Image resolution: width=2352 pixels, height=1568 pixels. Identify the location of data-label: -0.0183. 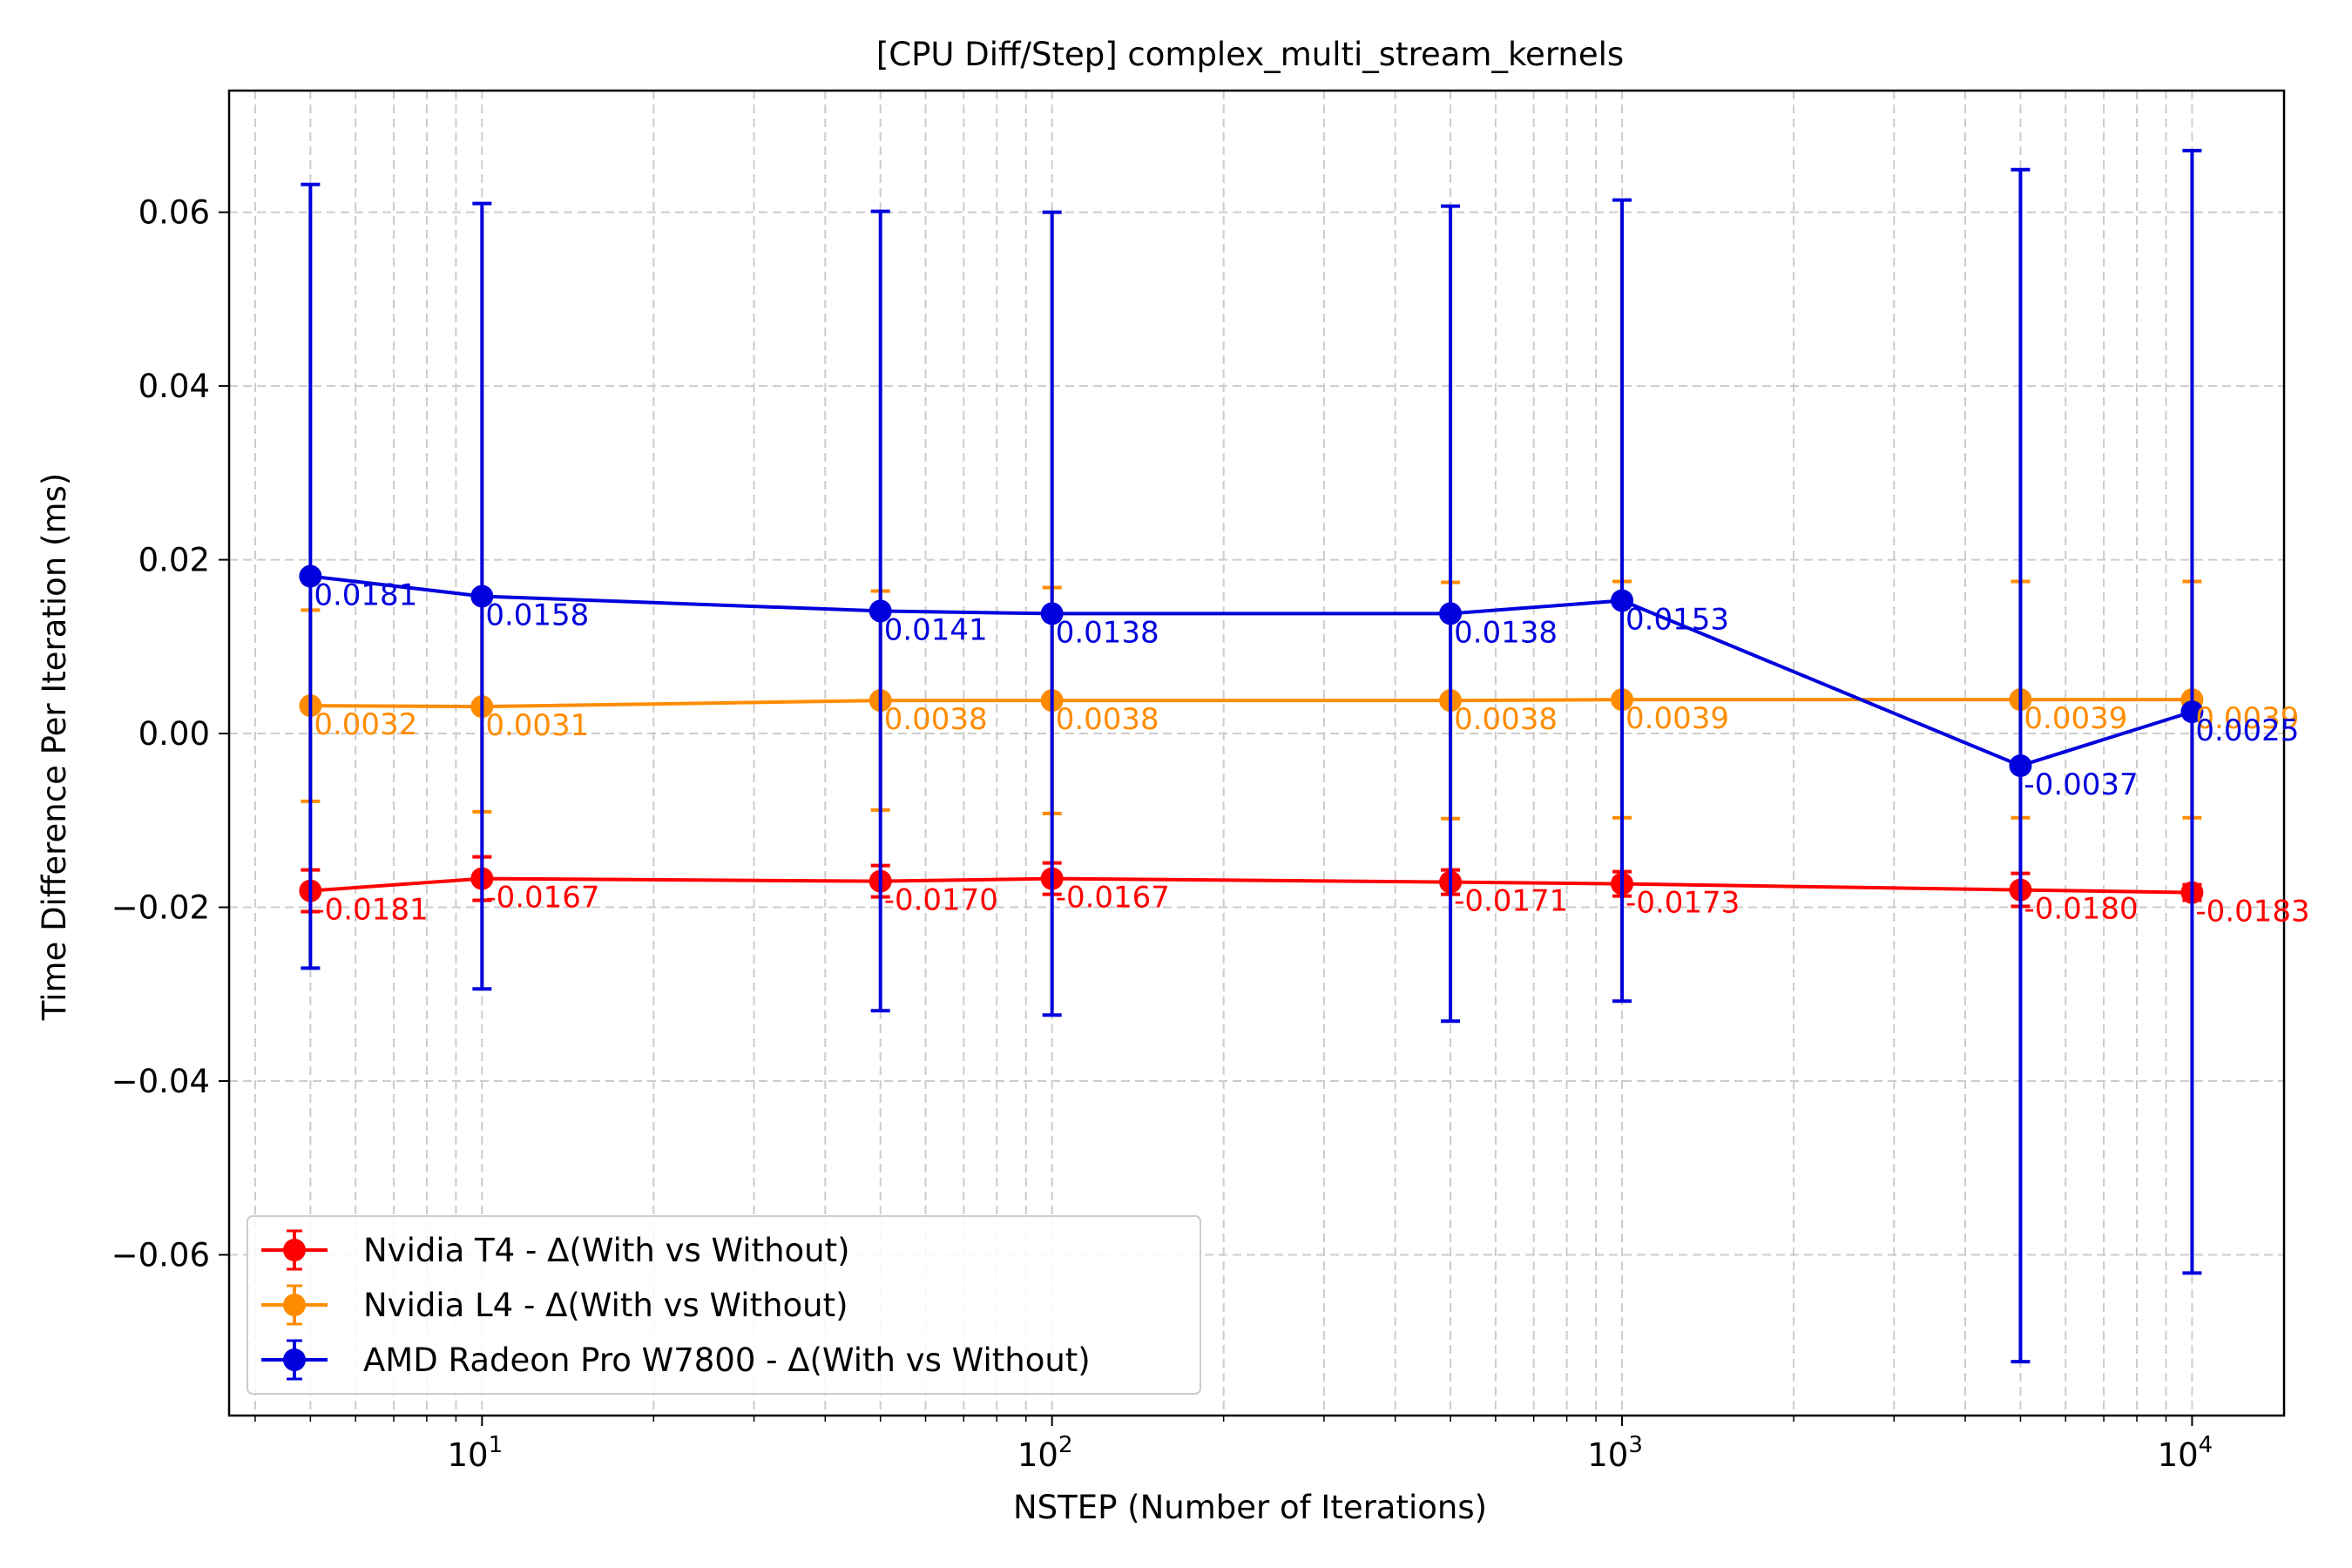
(2252, 912).